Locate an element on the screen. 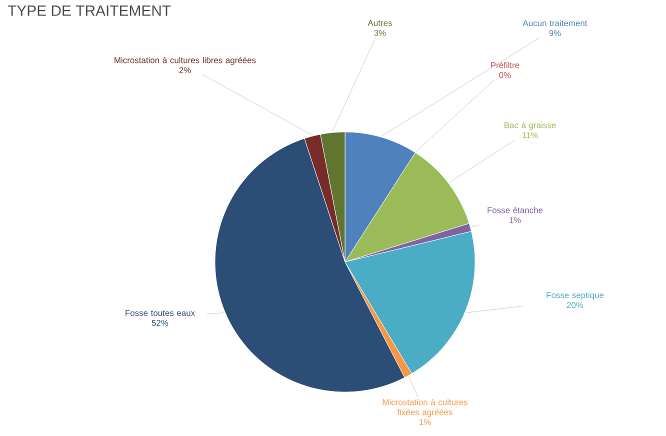 Image resolution: width=666 pixels, height=436 pixels. slice-label: Fosse toutes eaux is located at coordinates (160, 313).